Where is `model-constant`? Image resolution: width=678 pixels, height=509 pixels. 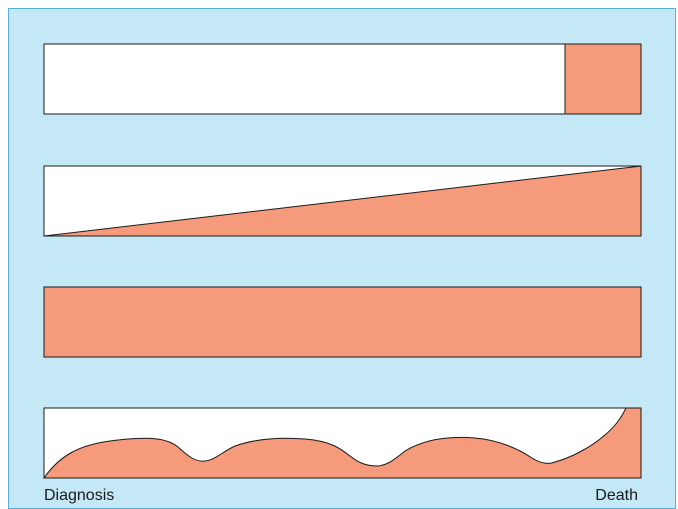 model-constant is located at coordinates (342, 322).